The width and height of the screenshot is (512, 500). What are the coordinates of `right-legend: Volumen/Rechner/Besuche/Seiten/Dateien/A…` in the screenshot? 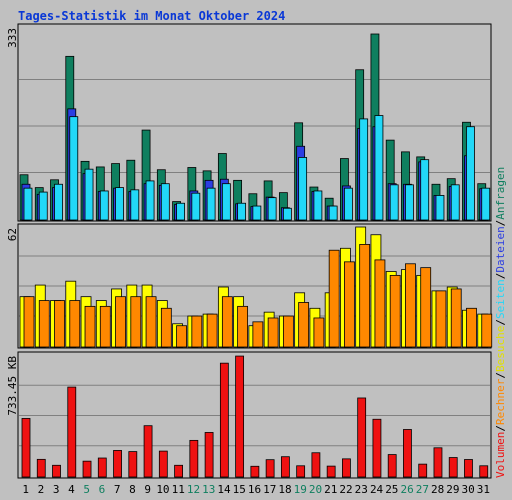 It's located at (500, 322).